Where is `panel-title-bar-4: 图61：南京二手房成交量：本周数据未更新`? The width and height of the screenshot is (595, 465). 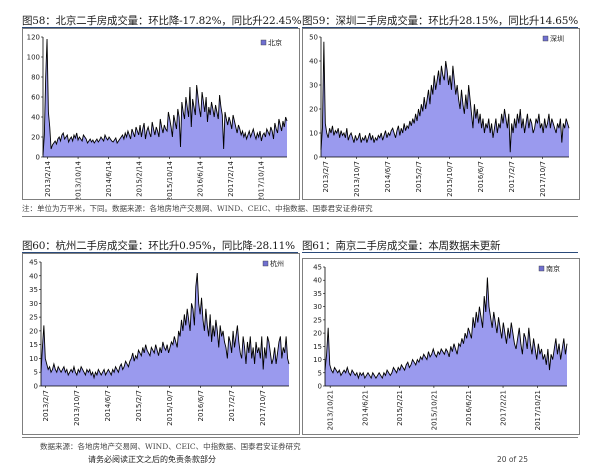
panel-title-bar-4: 图61：南京二手房成交量：本周数据未更新 is located at coordinates (440, 243).